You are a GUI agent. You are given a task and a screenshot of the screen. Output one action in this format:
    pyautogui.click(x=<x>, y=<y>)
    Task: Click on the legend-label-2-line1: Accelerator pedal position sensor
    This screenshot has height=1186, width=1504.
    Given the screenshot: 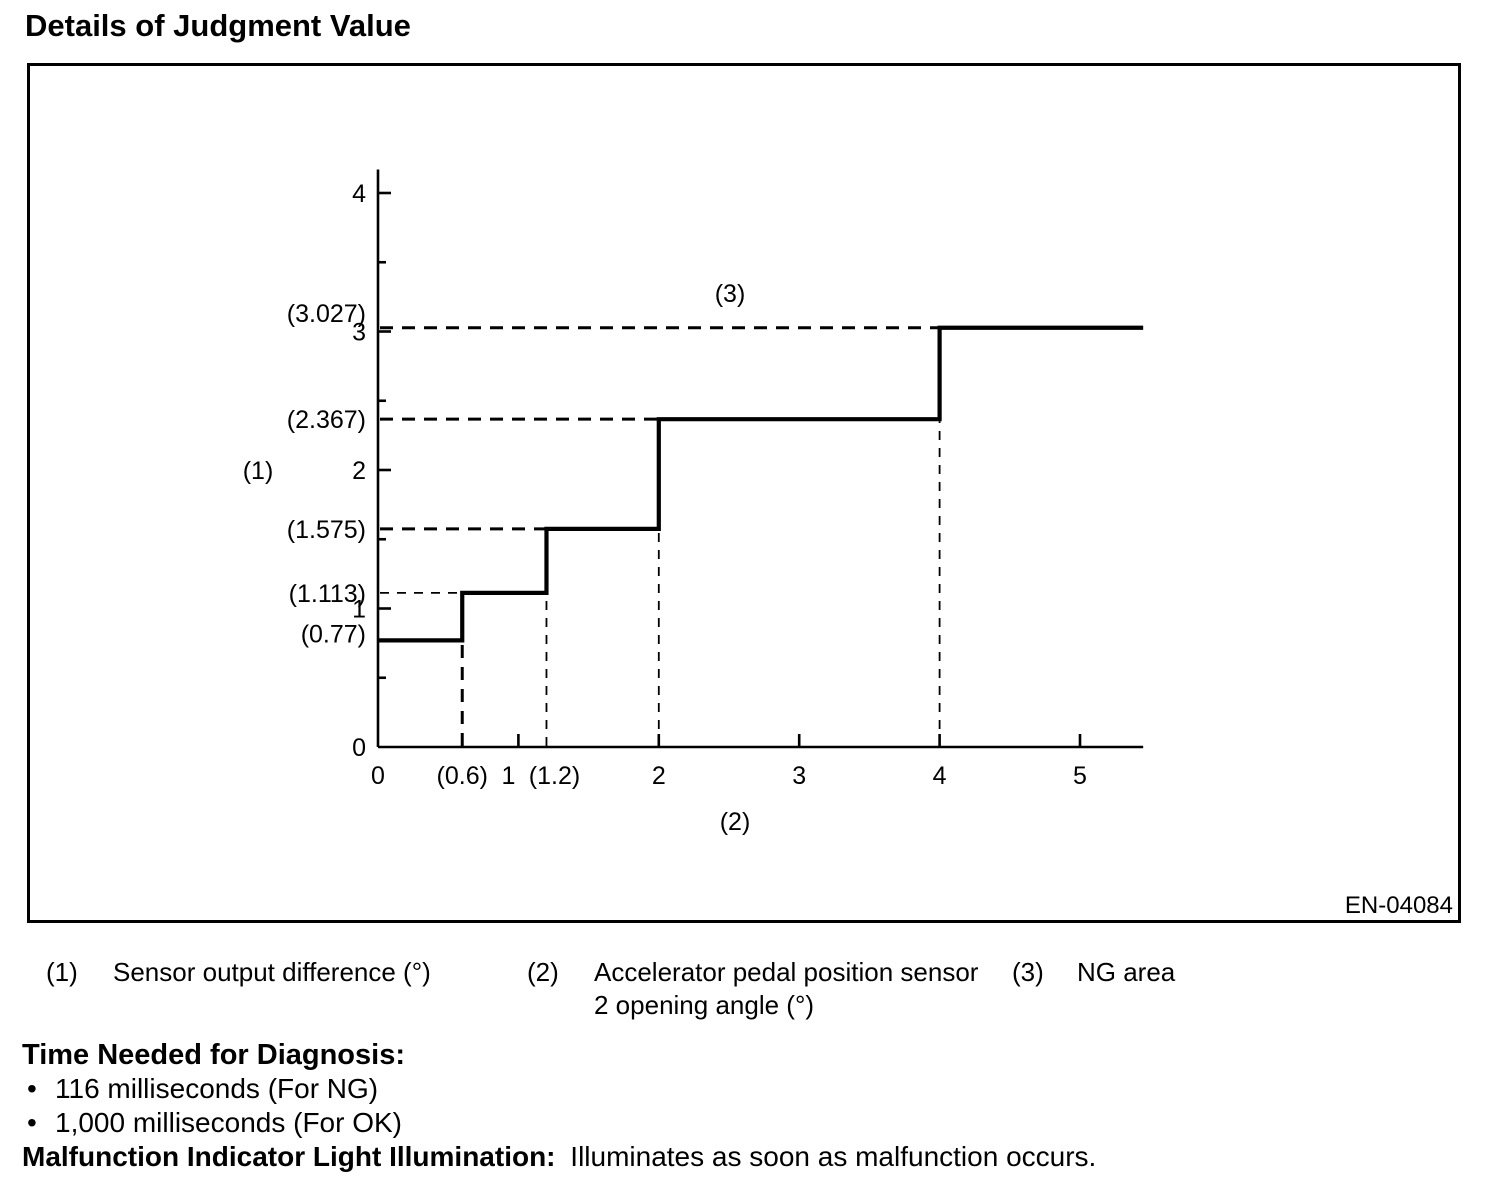 What is the action you would take?
    pyautogui.click(x=786, y=972)
    